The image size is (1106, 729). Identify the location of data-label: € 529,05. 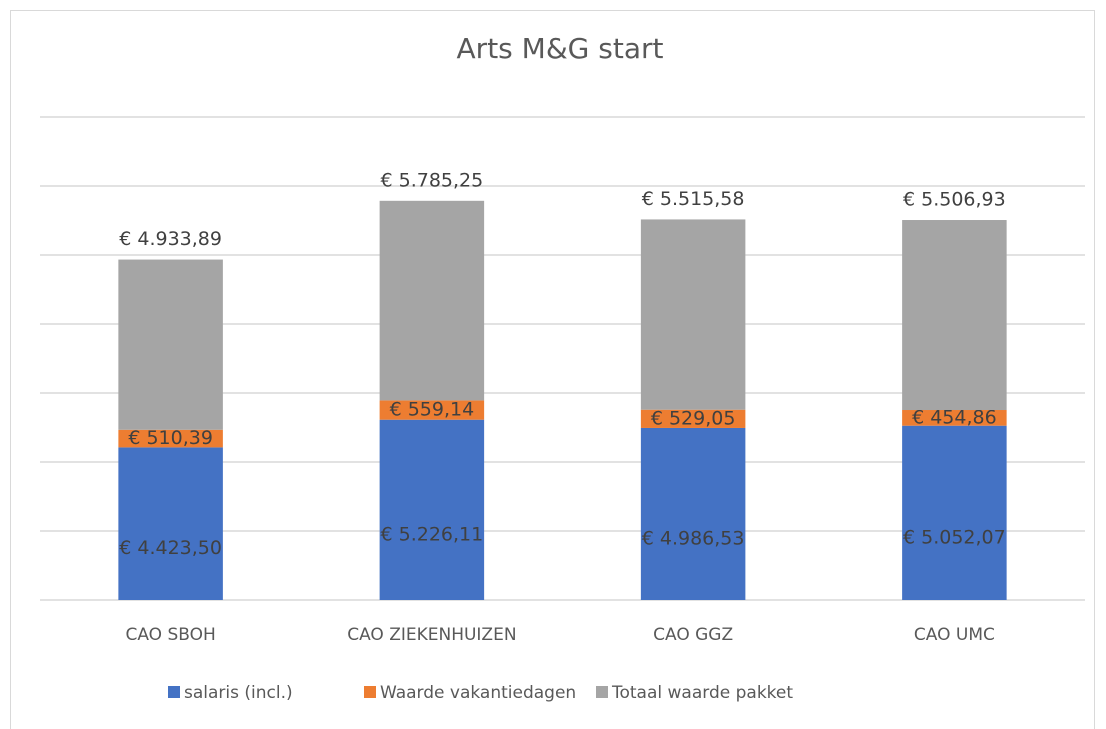
(693, 418).